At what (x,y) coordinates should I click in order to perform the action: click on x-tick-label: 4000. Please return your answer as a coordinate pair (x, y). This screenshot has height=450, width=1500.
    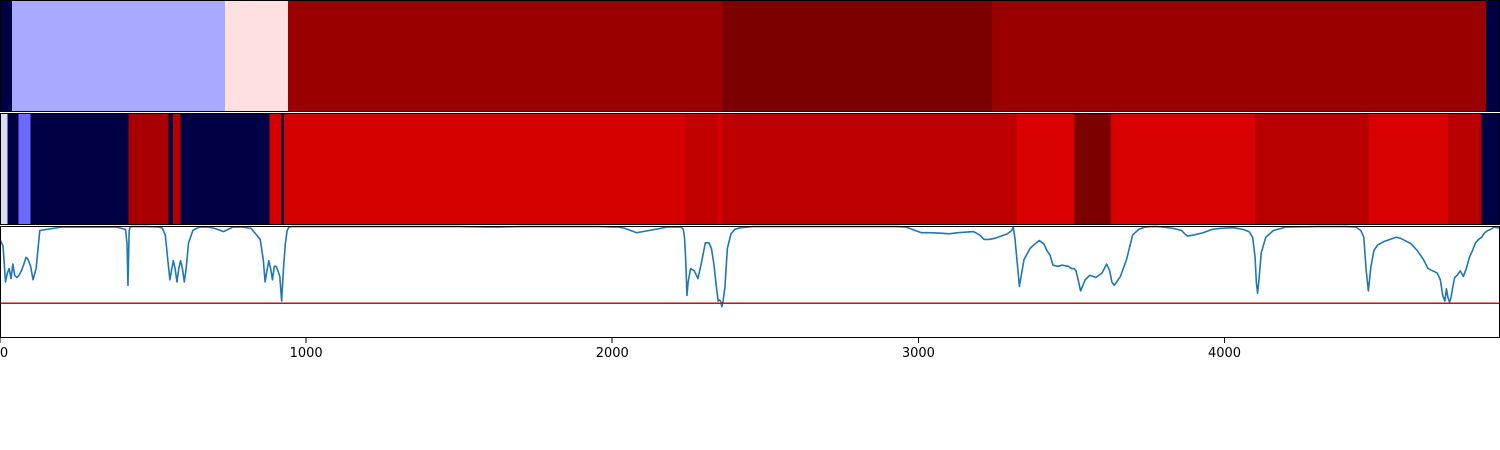
    Looking at the image, I should click on (1224, 353).